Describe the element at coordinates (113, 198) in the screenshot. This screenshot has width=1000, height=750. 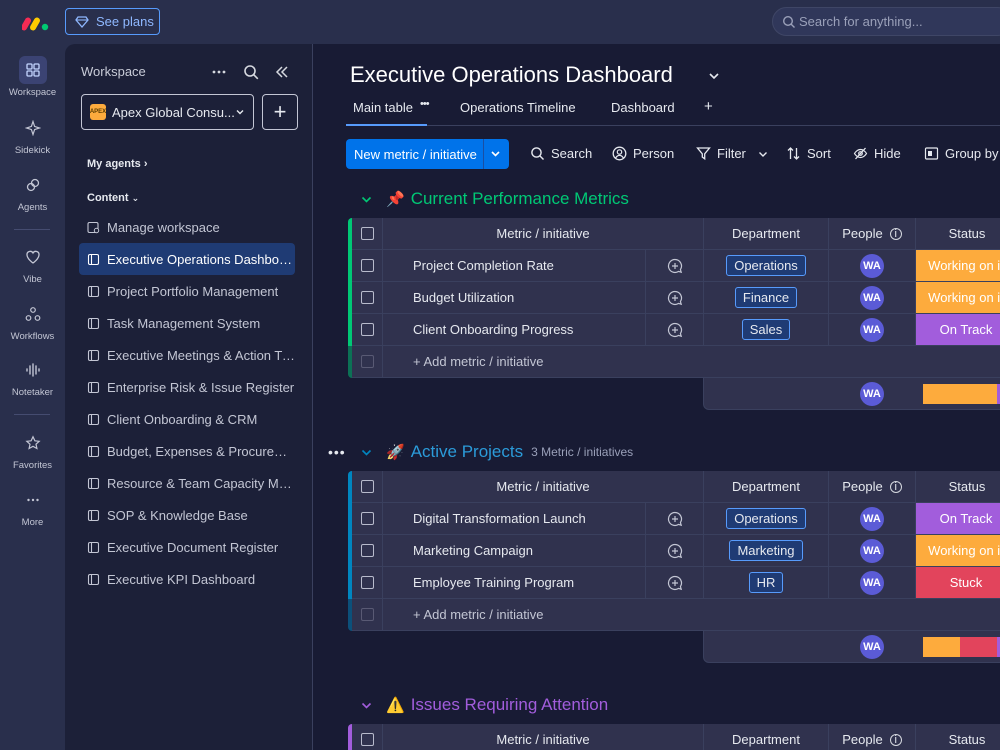
I see `content-section-toggle: Content ⌄` at that location.